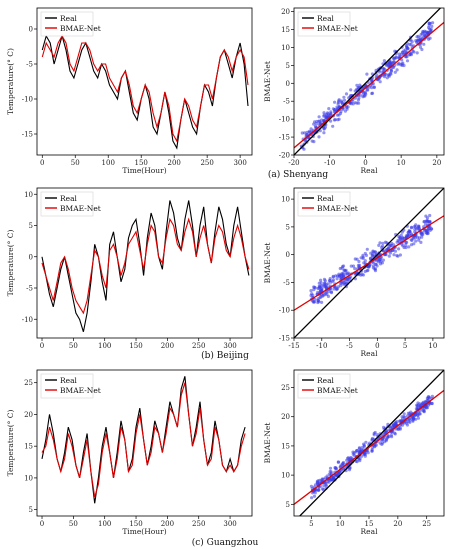  What do you see at coordinates (324, 24) in the screenshot?
I see `legend-box` at bounding box center [324, 24].